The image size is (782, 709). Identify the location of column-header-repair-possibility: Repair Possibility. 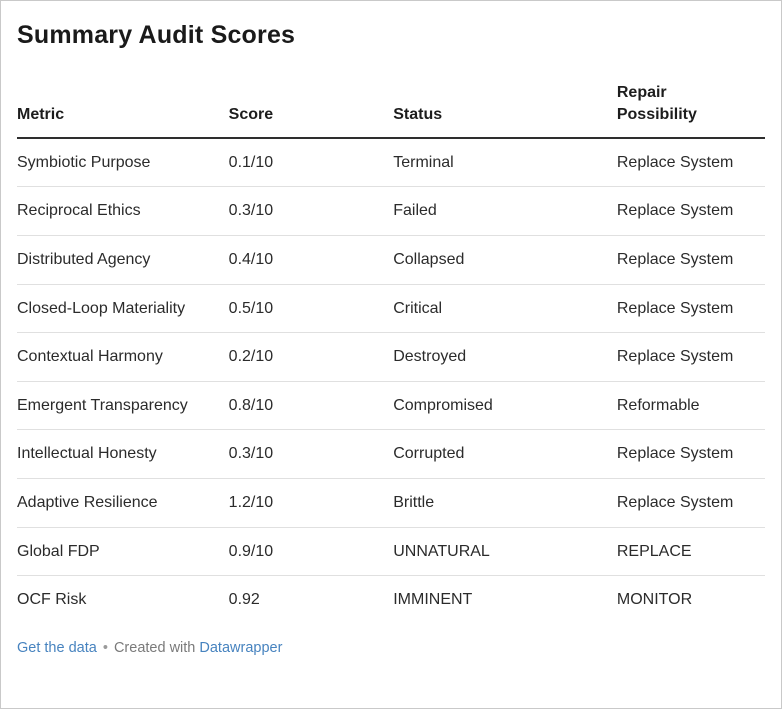
(690, 110).